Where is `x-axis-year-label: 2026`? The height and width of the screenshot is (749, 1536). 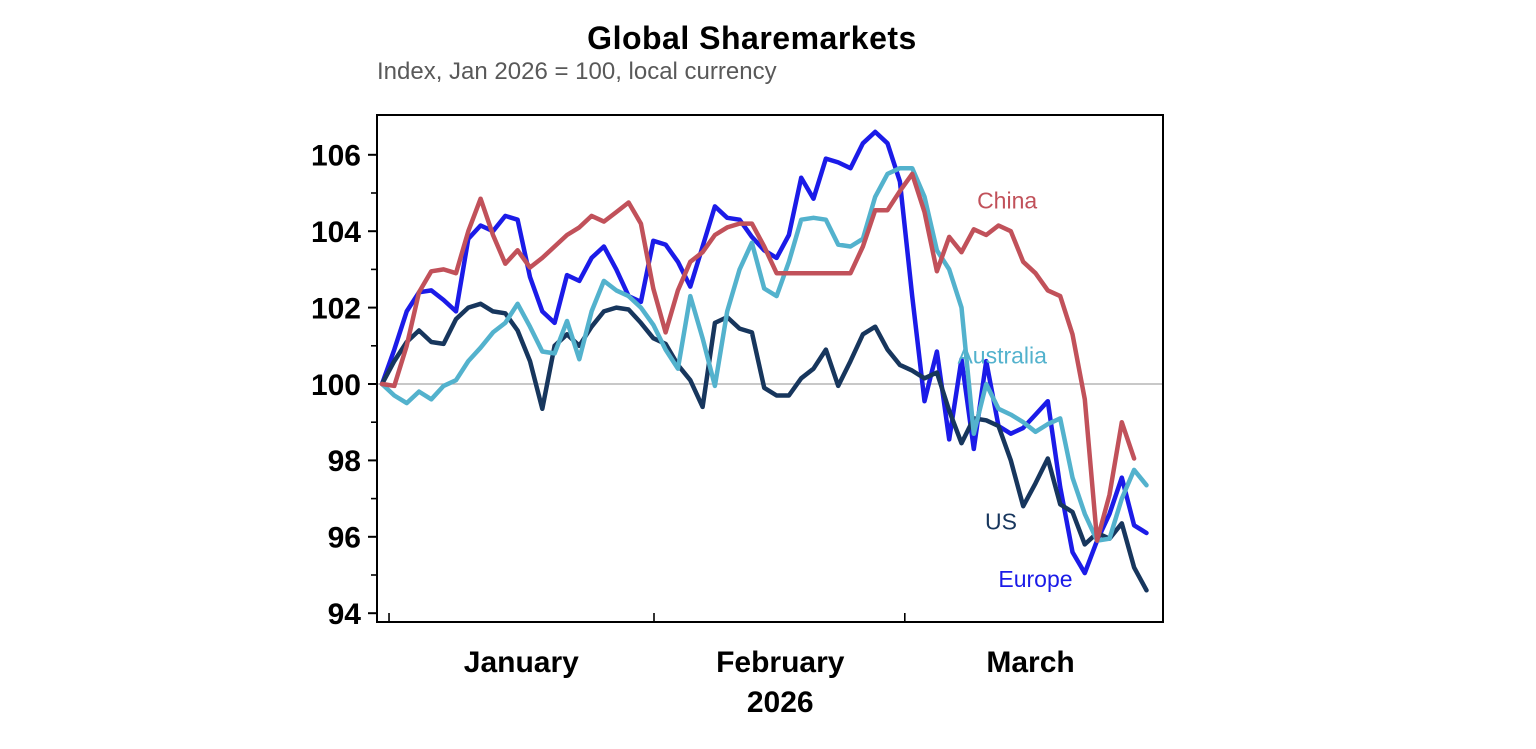
x-axis-year-label: 2026 is located at coordinates (780, 702).